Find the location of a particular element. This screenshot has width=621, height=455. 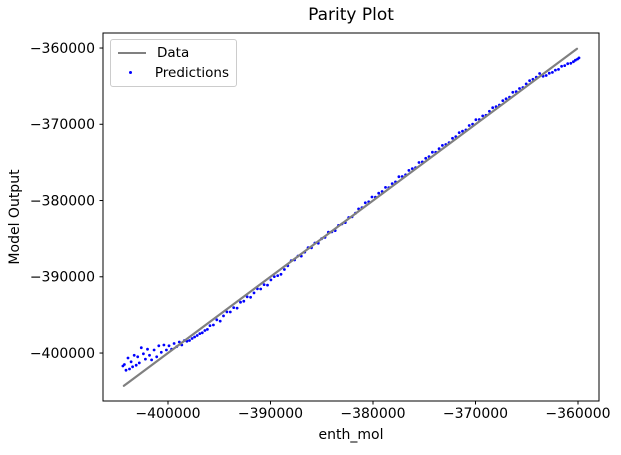

y-tick-label: −360000 is located at coordinates (62, 49).